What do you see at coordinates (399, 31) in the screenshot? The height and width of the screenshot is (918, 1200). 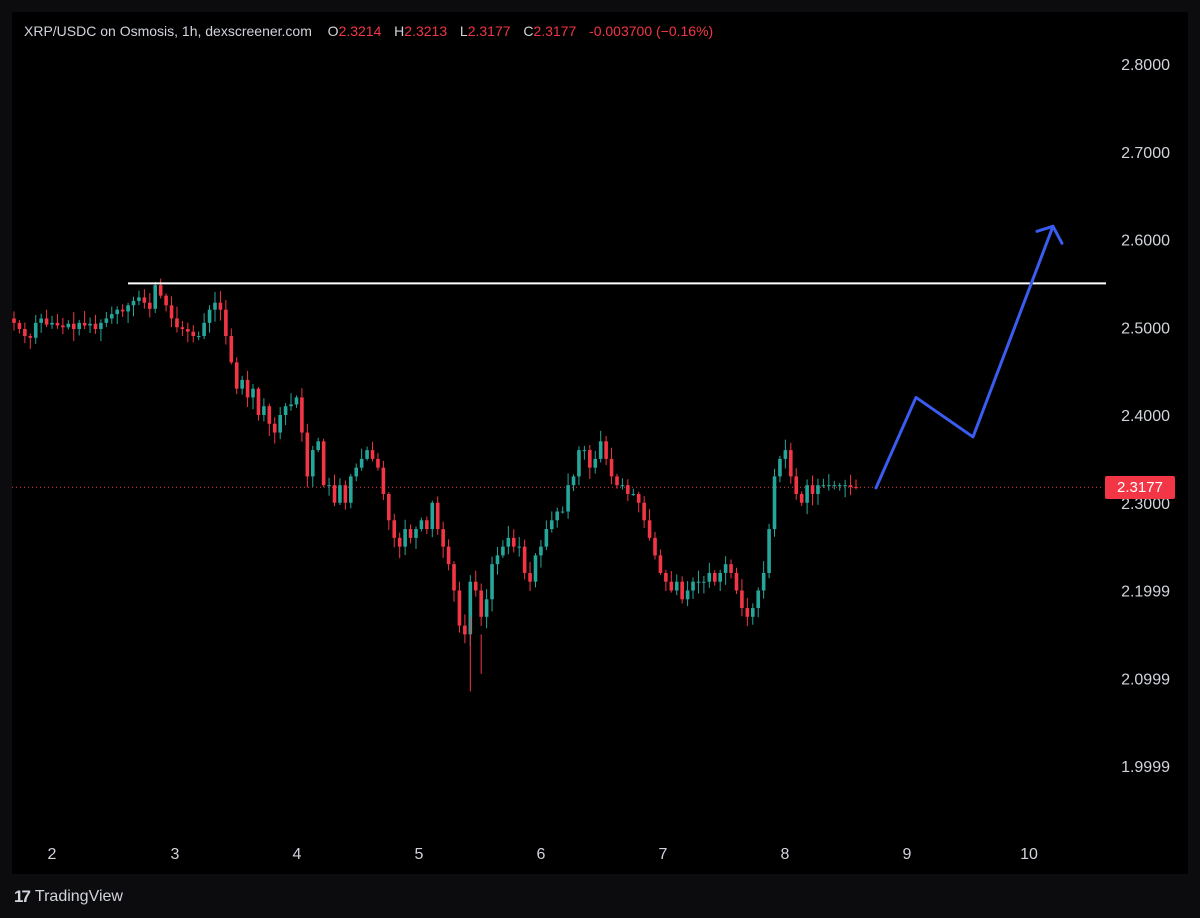 I see `high-key: H` at bounding box center [399, 31].